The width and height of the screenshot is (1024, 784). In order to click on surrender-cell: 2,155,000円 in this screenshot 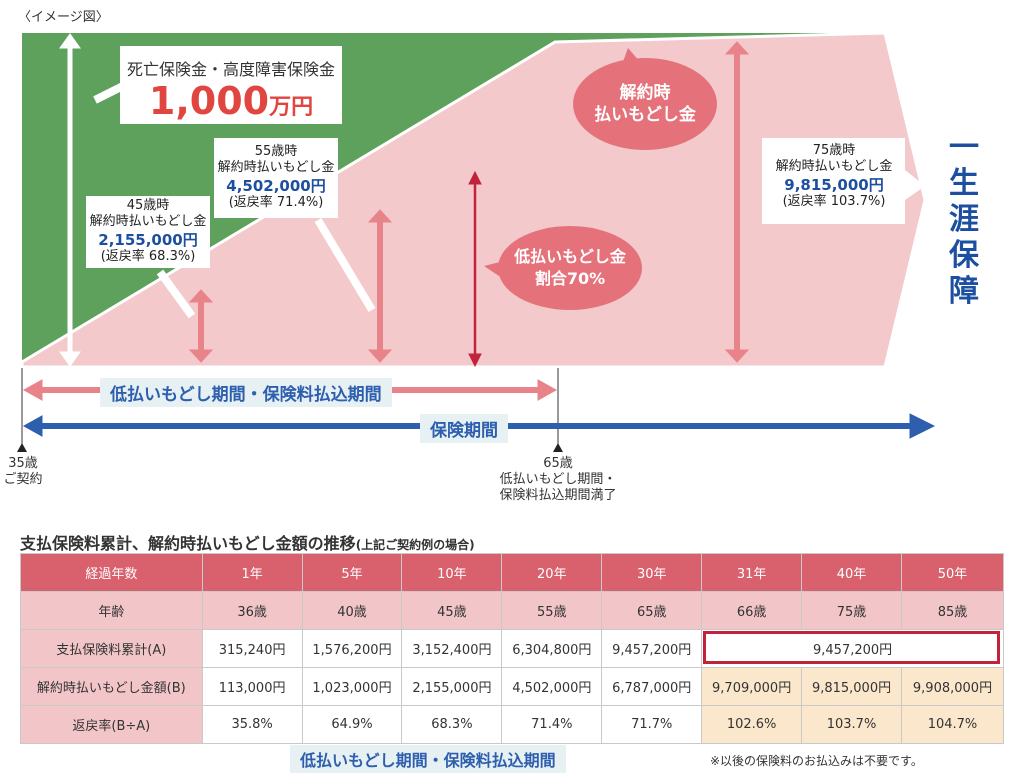, I will do `click(452, 686)`.